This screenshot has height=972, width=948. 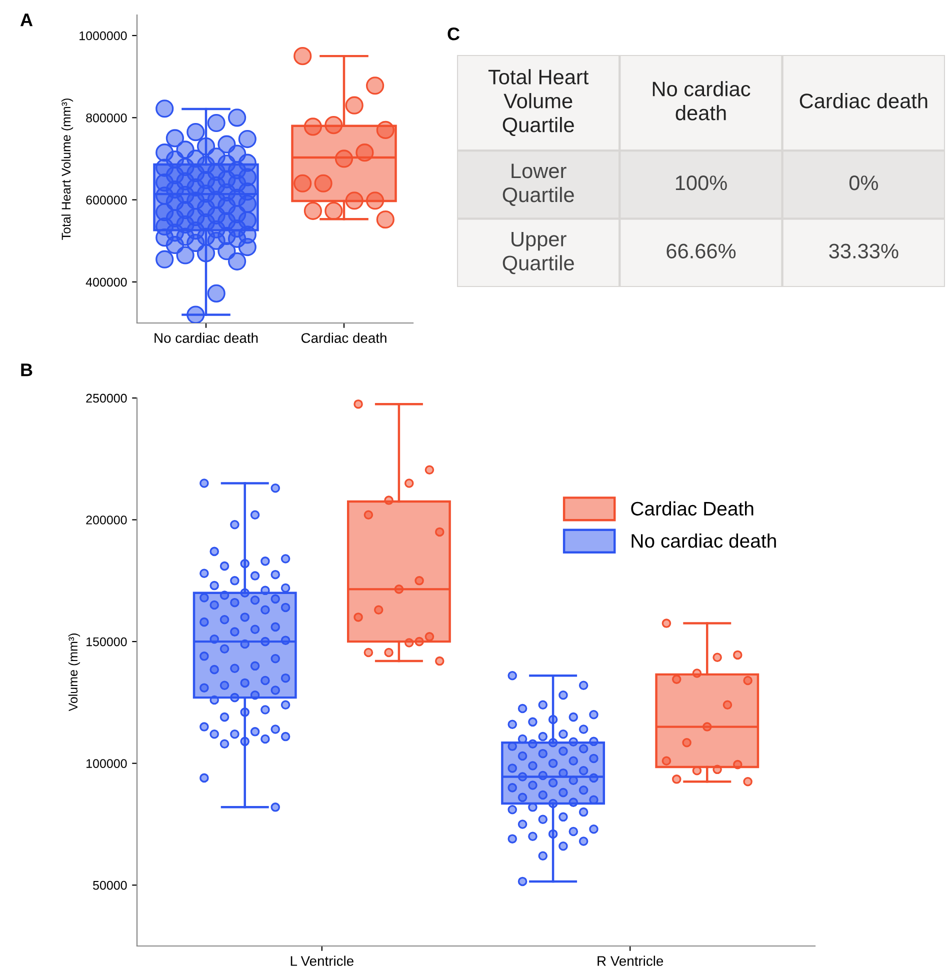 What do you see at coordinates (26, 20) in the screenshot?
I see `chart-title: A` at bounding box center [26, 20].